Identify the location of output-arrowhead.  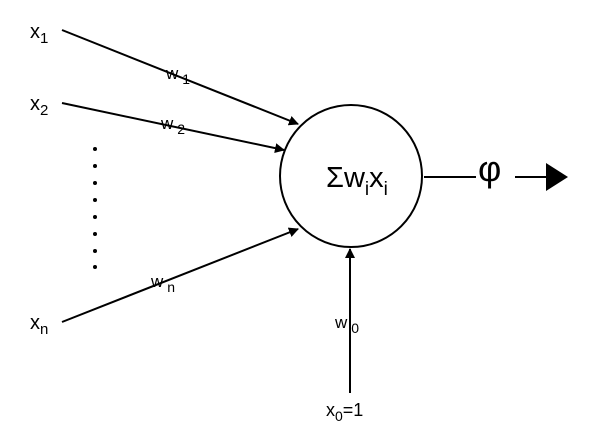
(557, 177).